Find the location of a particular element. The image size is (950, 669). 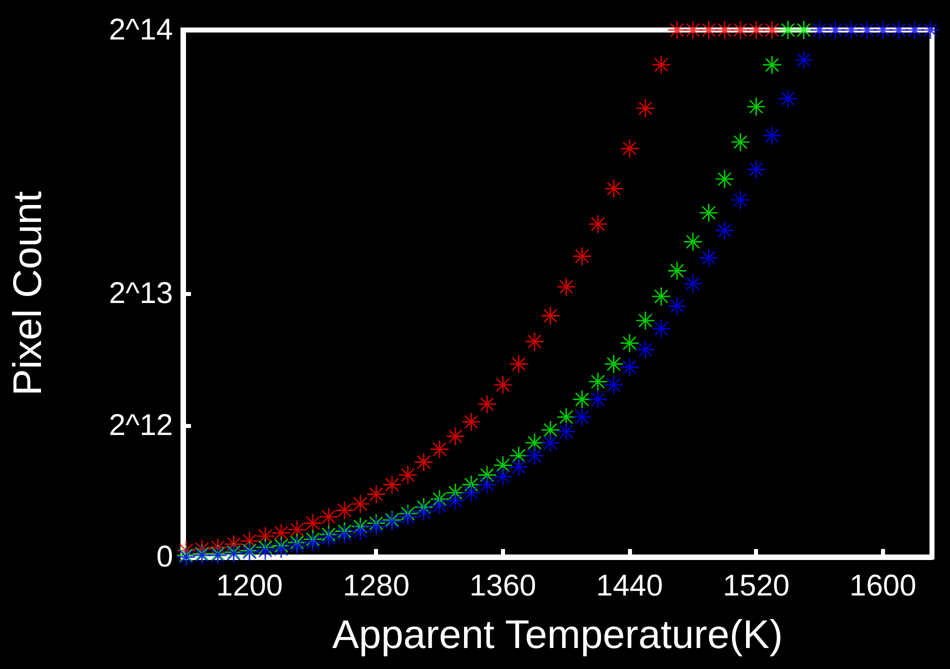

x-tick-label: 1520 is located at coordinates (756, 586).